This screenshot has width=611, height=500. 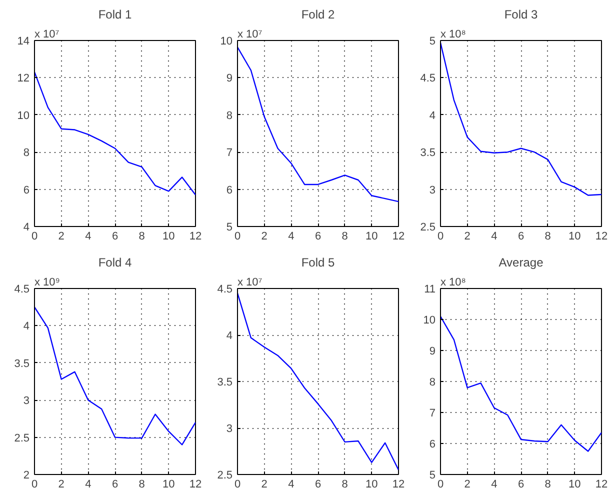 What do you see at coordinates (26, 476) in the screenshot?
I see `y-tick-label: 2` at bounding box center [26, 476].